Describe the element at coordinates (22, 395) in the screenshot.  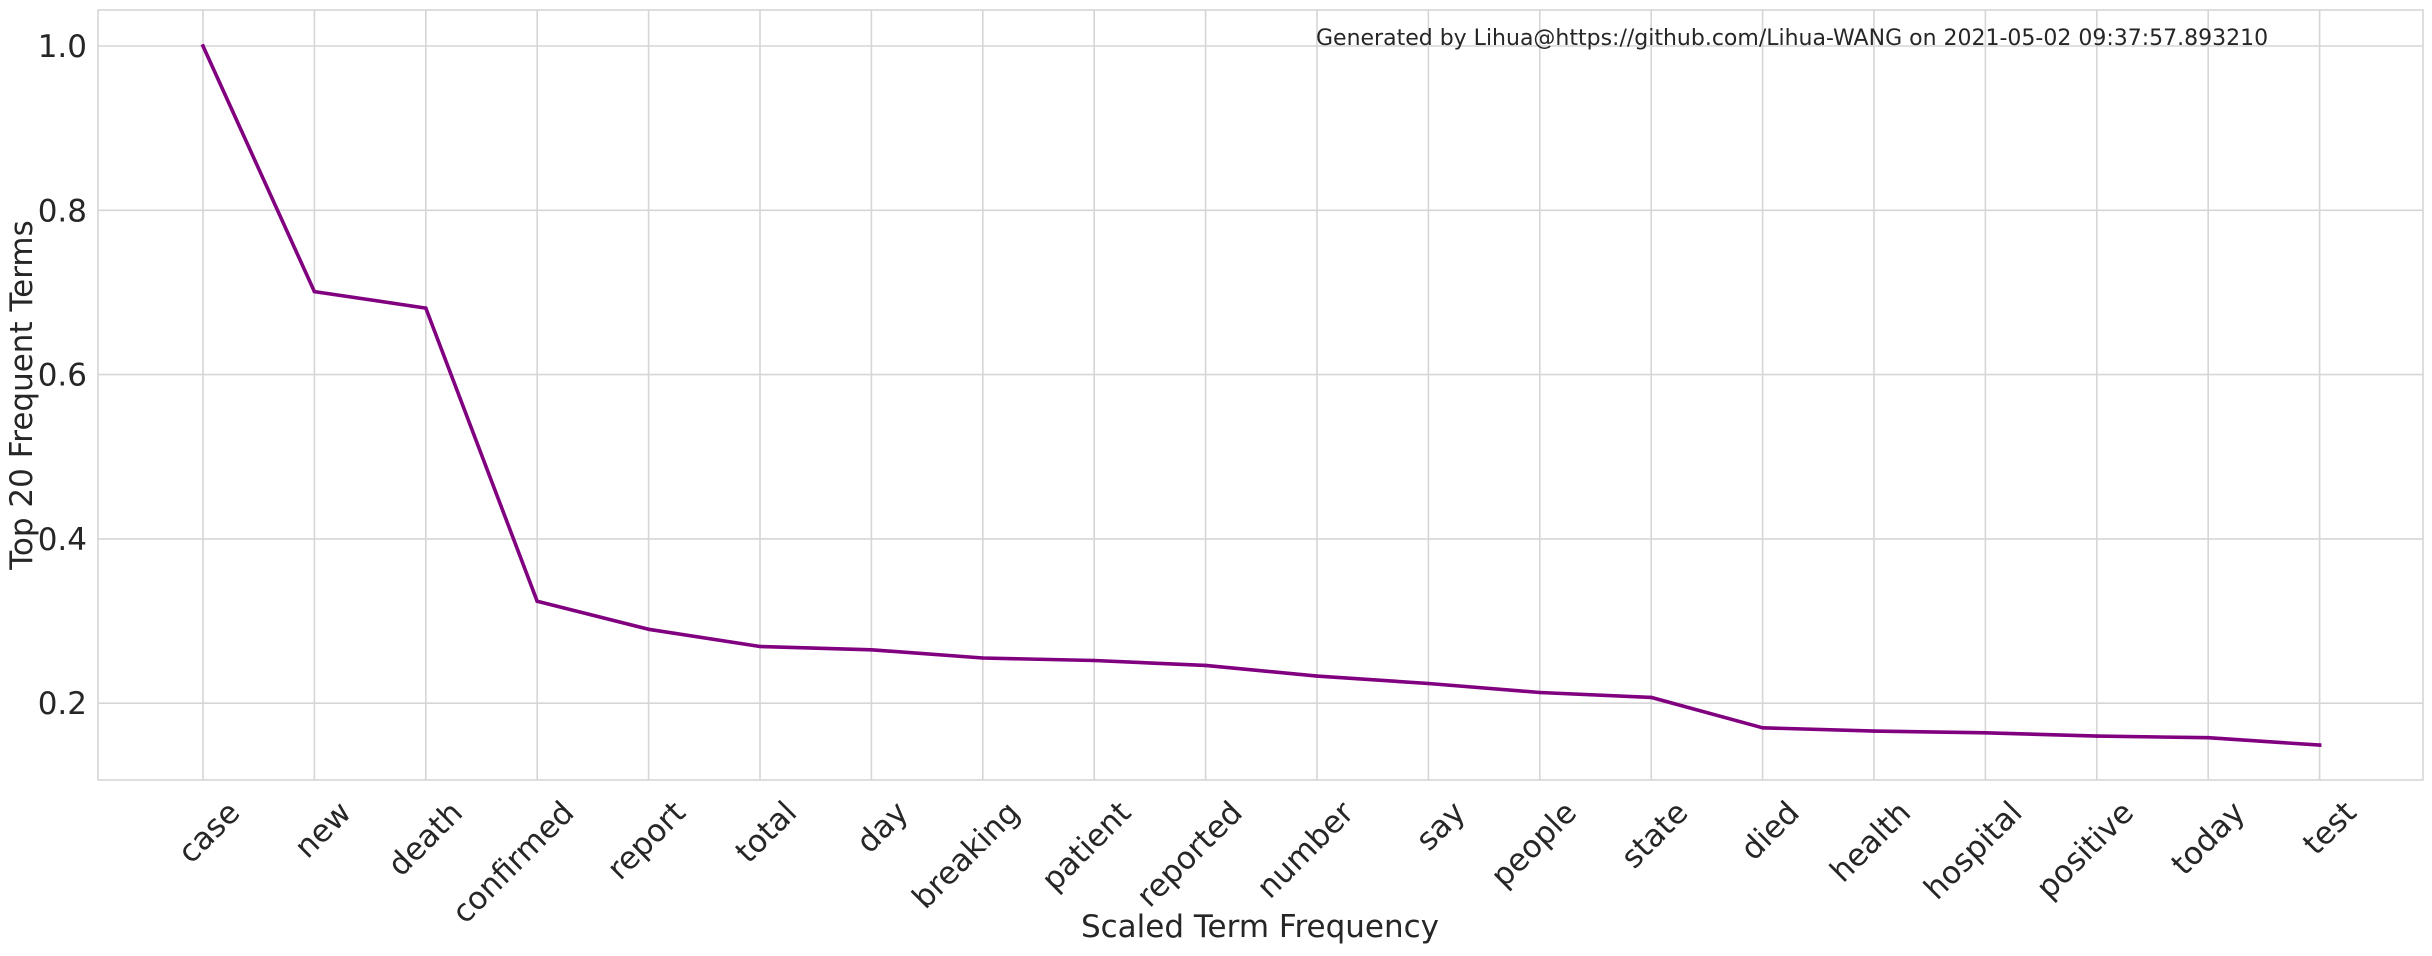
I see `y-axis-title: Top 20 Frequent Terms` at that location.